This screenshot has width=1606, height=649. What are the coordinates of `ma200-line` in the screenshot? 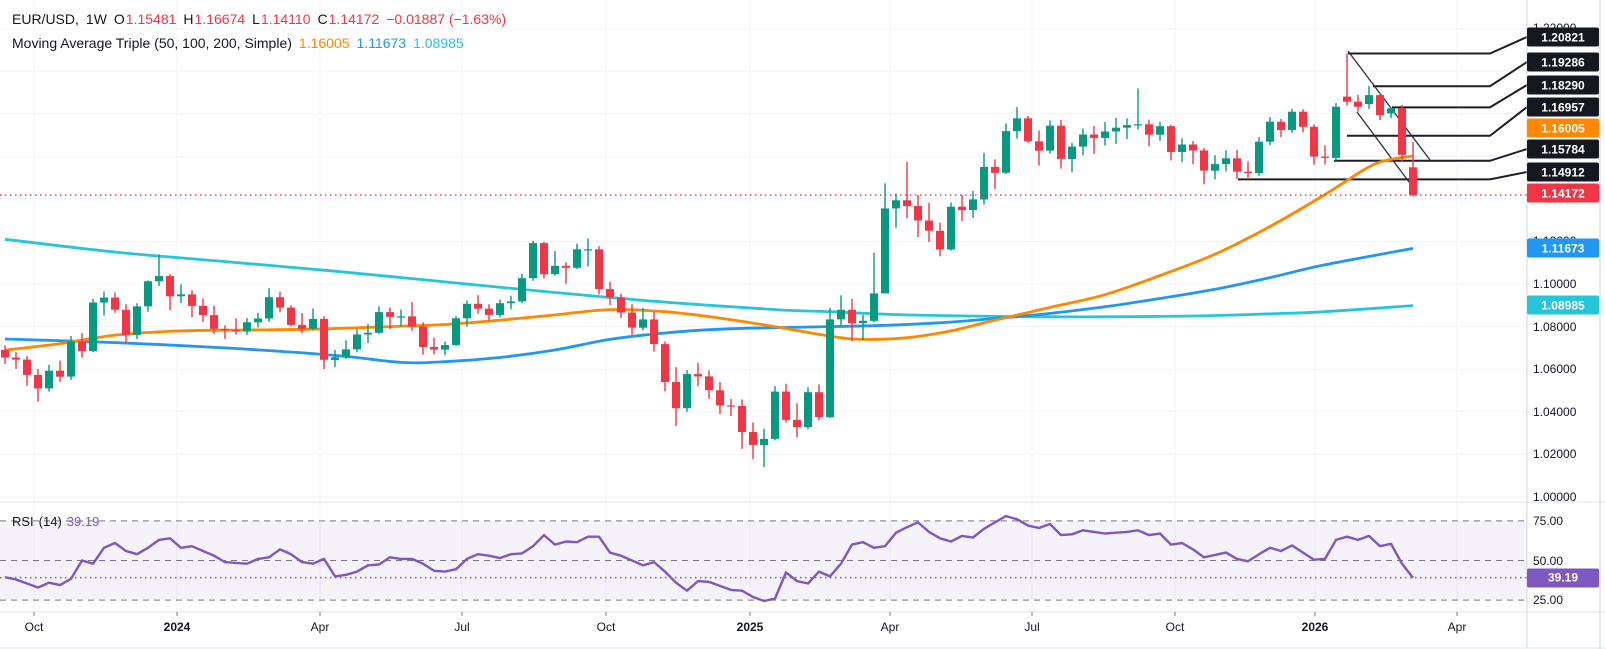 It's located at (709, 278).